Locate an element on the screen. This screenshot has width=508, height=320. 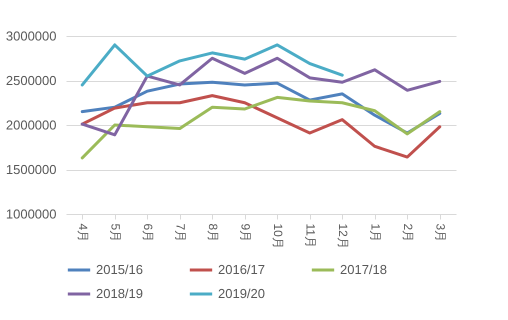
x-tick-label: 2月 is located at coordinates (407, 233).